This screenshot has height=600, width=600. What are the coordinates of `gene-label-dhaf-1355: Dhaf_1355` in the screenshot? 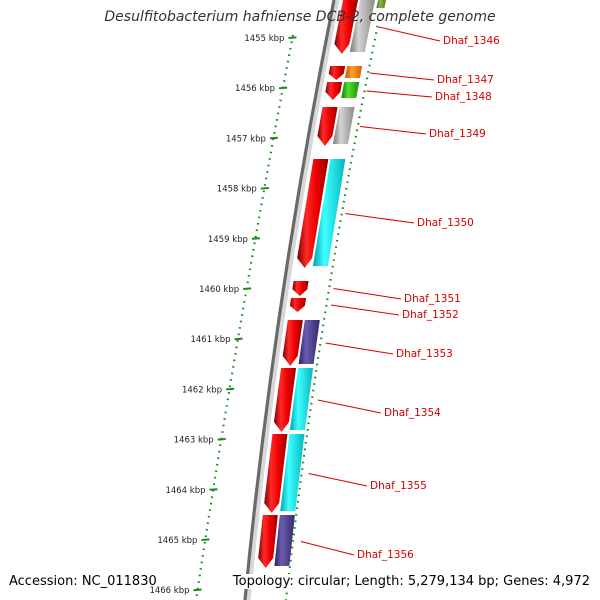 It's located at (398, 486).